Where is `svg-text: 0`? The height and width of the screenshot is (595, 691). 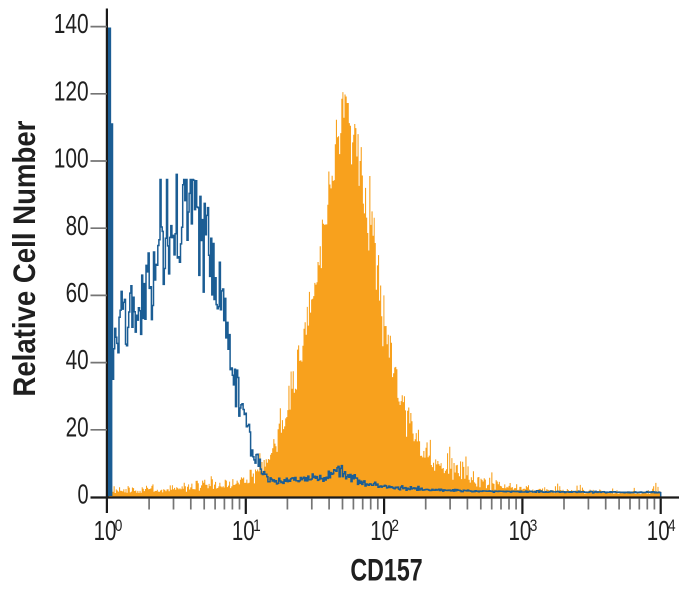
svg-text: 0 is located at coordinates (83, 494).